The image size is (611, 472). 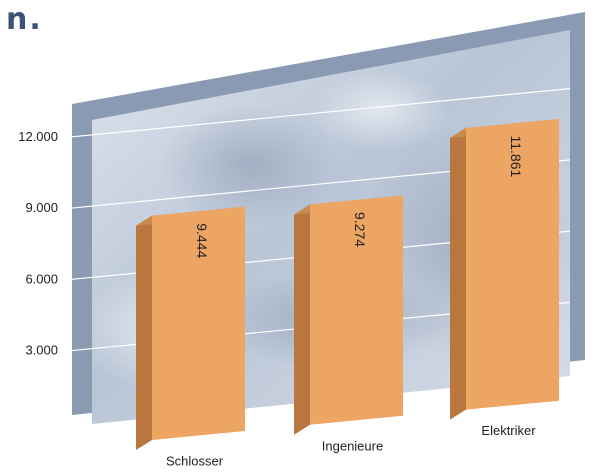 What do you see at coordinates (516, 156) in the screenshot?
I see `bar-value-label: 11.861` at bounding box center [516, 156].